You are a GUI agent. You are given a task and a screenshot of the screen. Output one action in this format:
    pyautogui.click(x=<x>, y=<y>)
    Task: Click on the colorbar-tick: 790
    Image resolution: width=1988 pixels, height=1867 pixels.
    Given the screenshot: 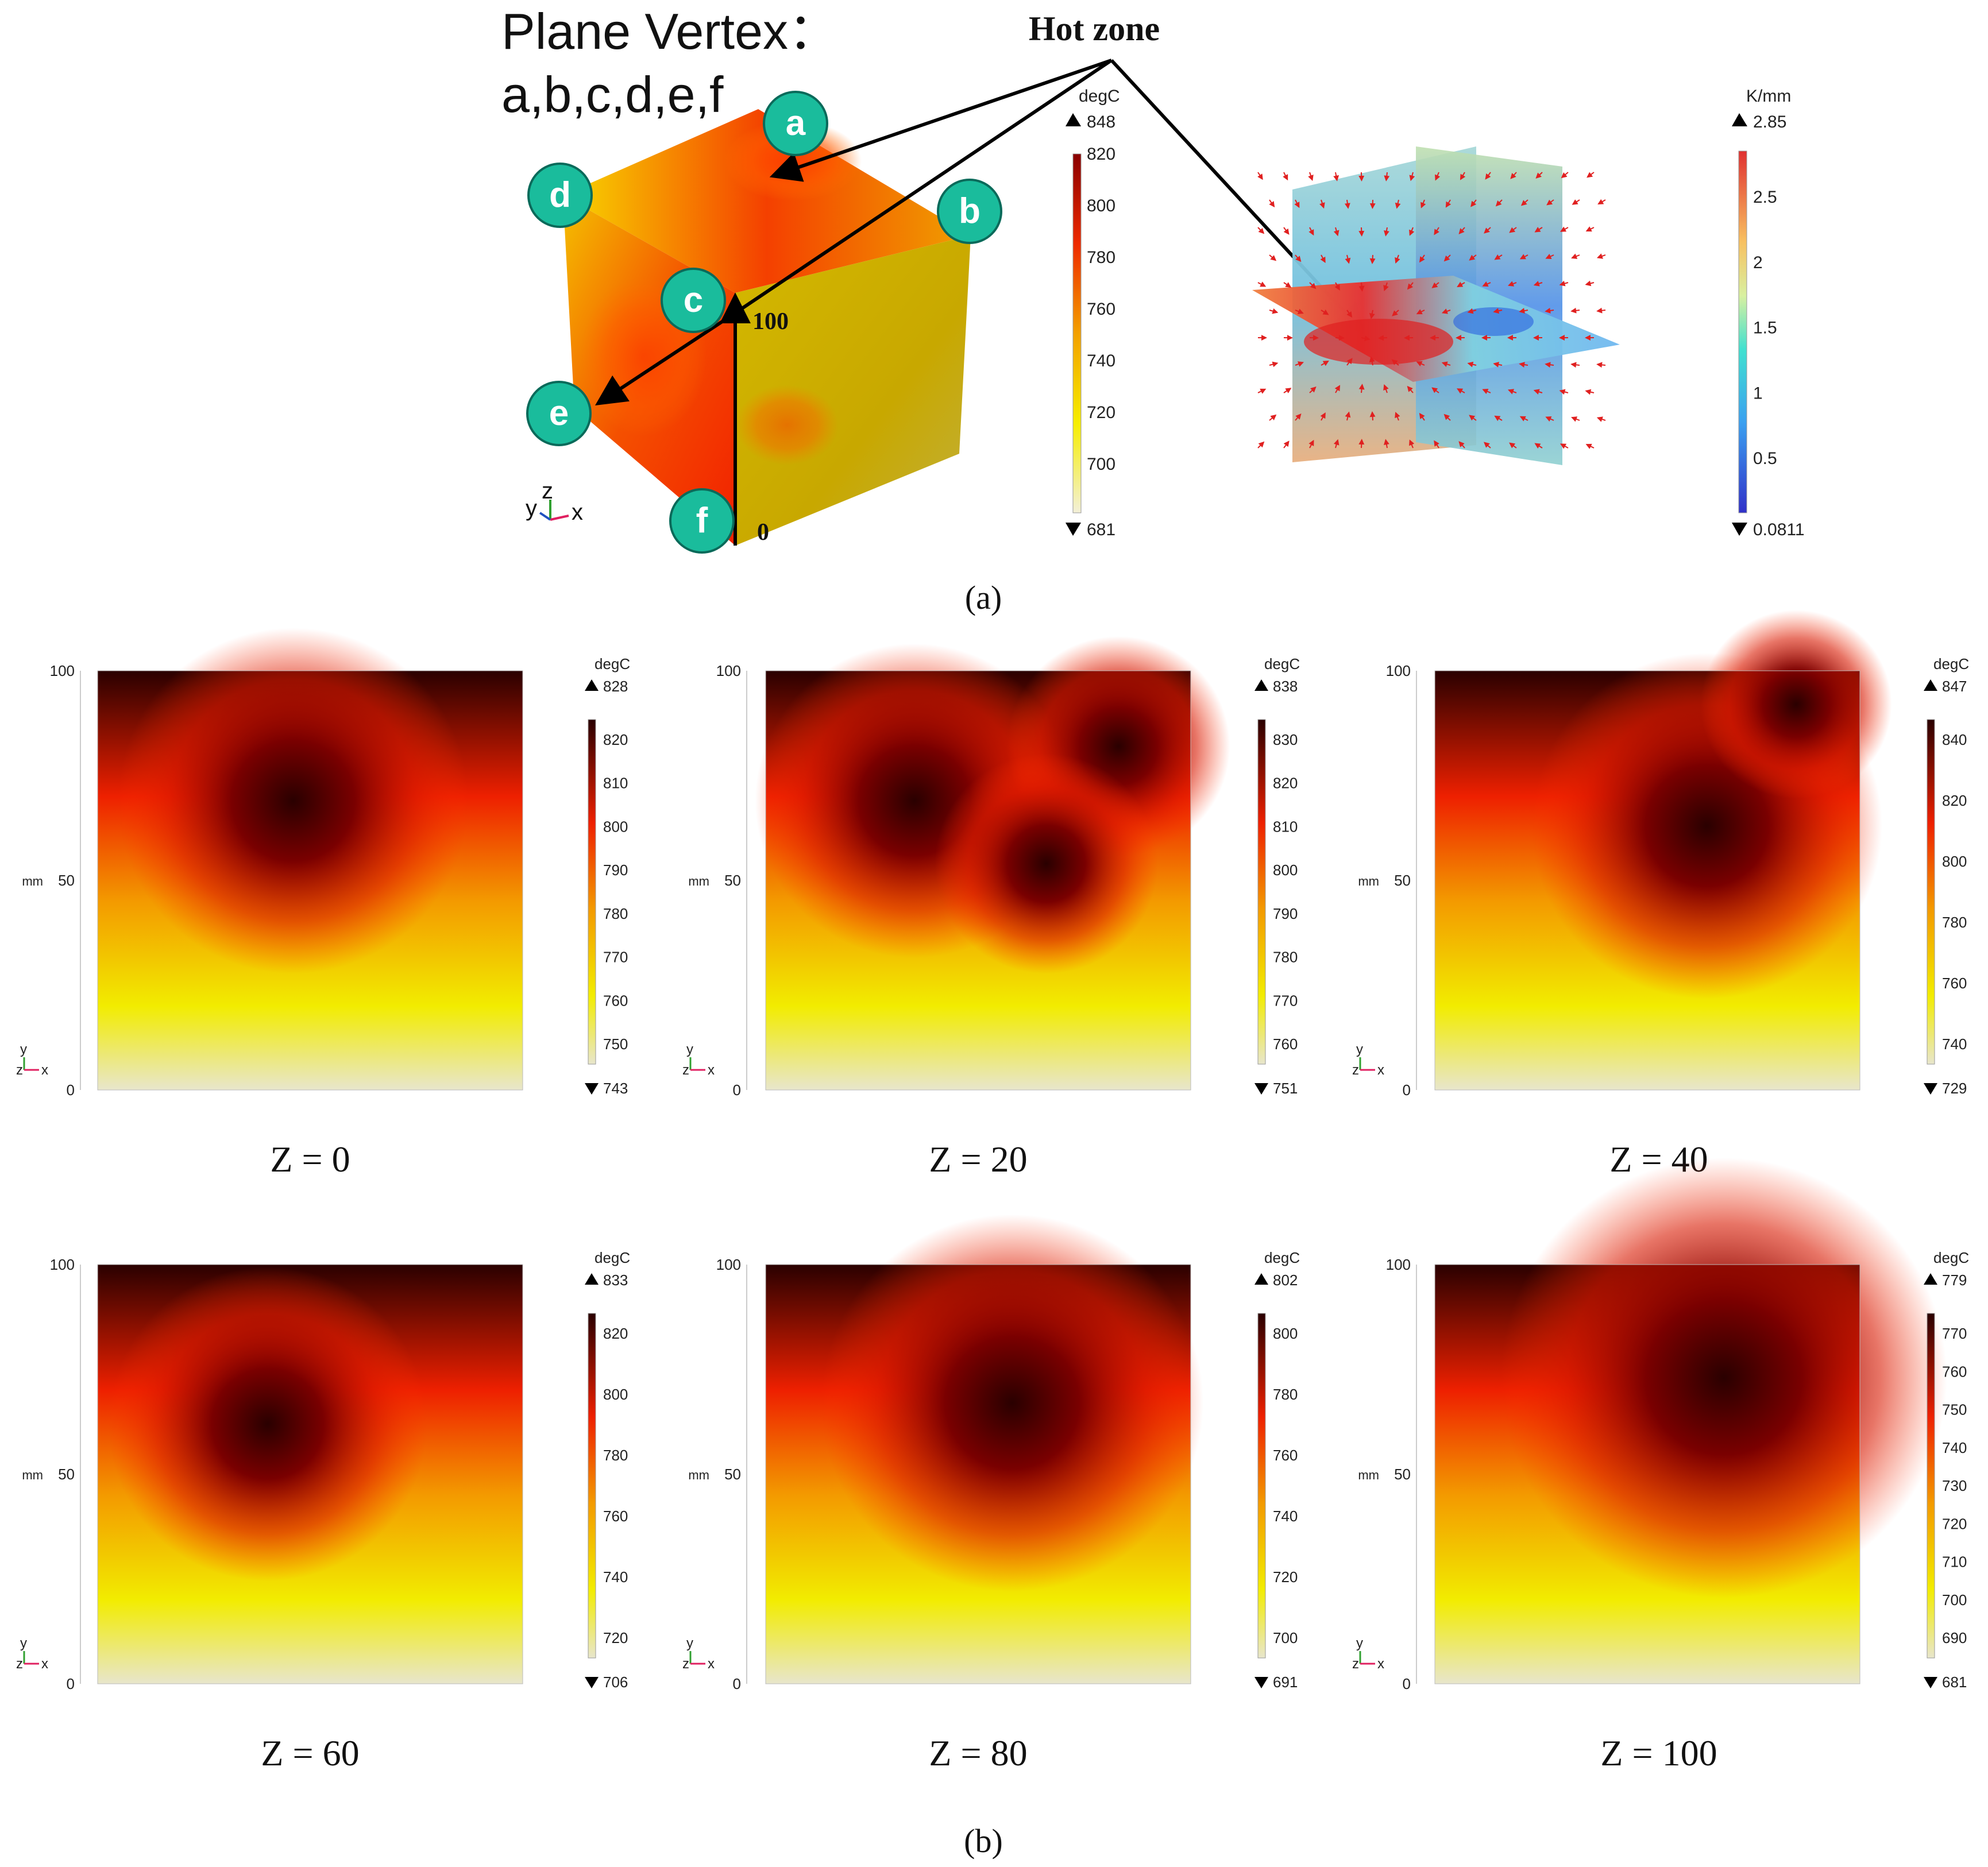 What is the action you would take?
    pyautogui.click(x=615, y=870)
    